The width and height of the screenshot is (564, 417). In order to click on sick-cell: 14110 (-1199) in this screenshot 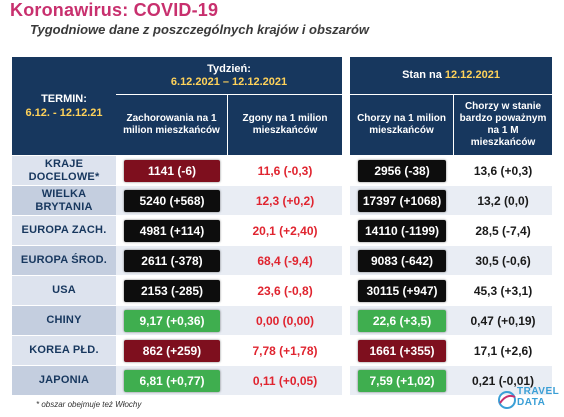, I will do `click(402, 230)`.